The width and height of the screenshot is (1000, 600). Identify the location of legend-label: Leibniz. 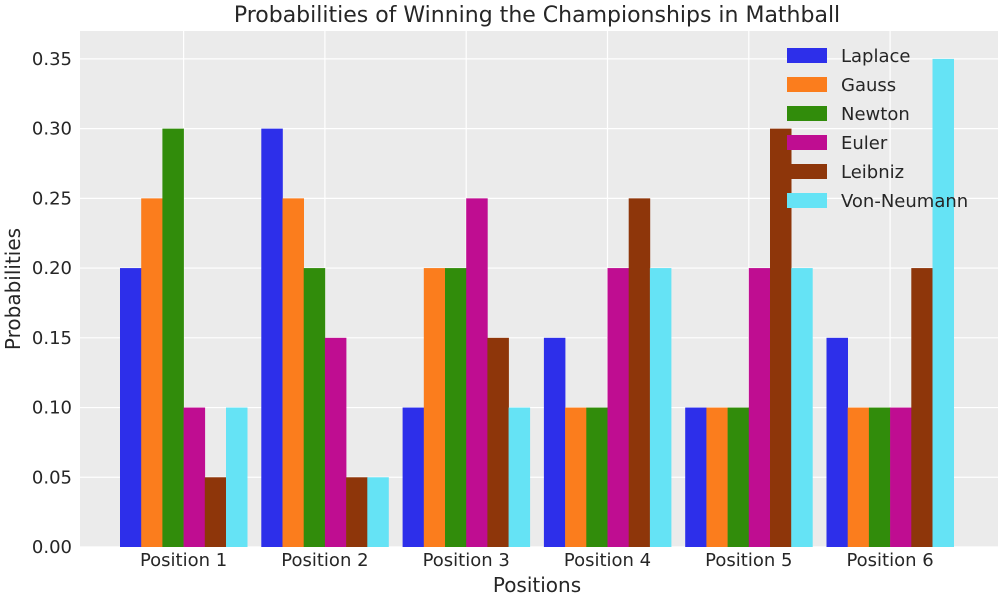
(872, 172).